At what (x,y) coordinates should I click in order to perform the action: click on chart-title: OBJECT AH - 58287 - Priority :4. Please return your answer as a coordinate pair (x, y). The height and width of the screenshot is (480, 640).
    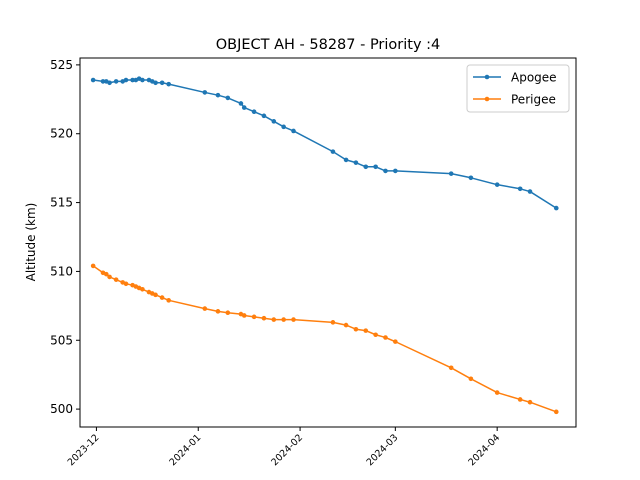
    Looking at the image, I should click on (328, 45).